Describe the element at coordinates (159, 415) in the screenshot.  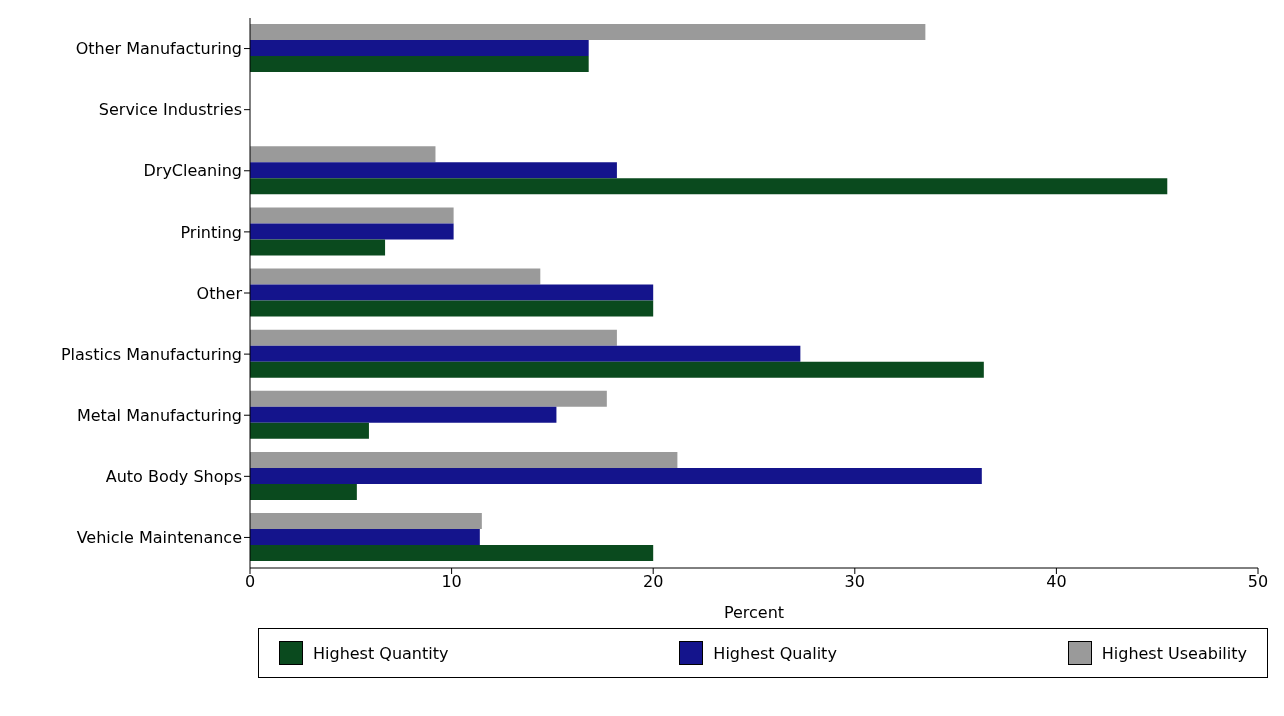
I see `y-tick-label: Metal Manufacturing` at that location.